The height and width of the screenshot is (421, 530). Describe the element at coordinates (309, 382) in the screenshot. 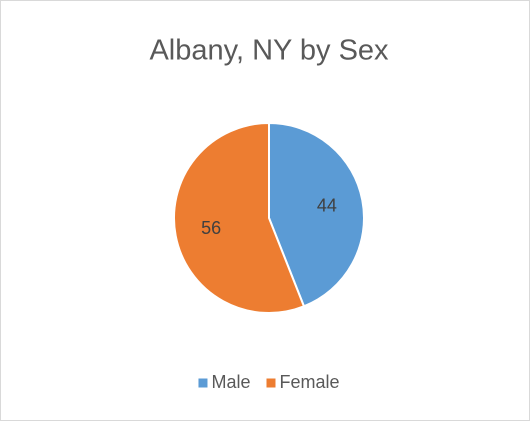

I see `legend-label: Female` at that location.